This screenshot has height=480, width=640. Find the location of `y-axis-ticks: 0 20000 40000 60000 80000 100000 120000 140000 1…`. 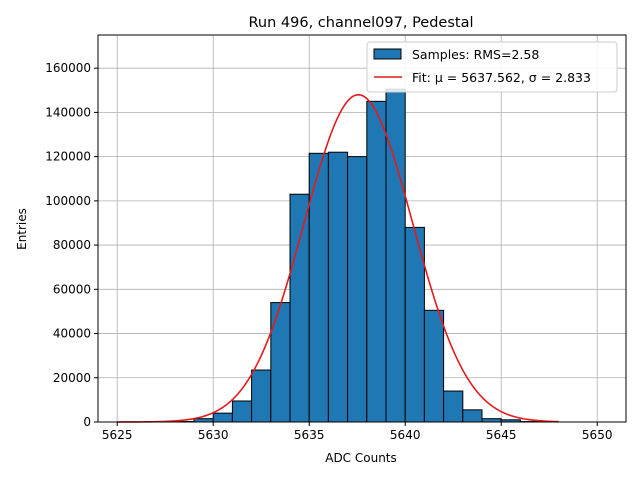

y-axis-ticks: 0 20000 40000 60000 80000 100000 120000 140000 1… is located at coordinates (71, 245).